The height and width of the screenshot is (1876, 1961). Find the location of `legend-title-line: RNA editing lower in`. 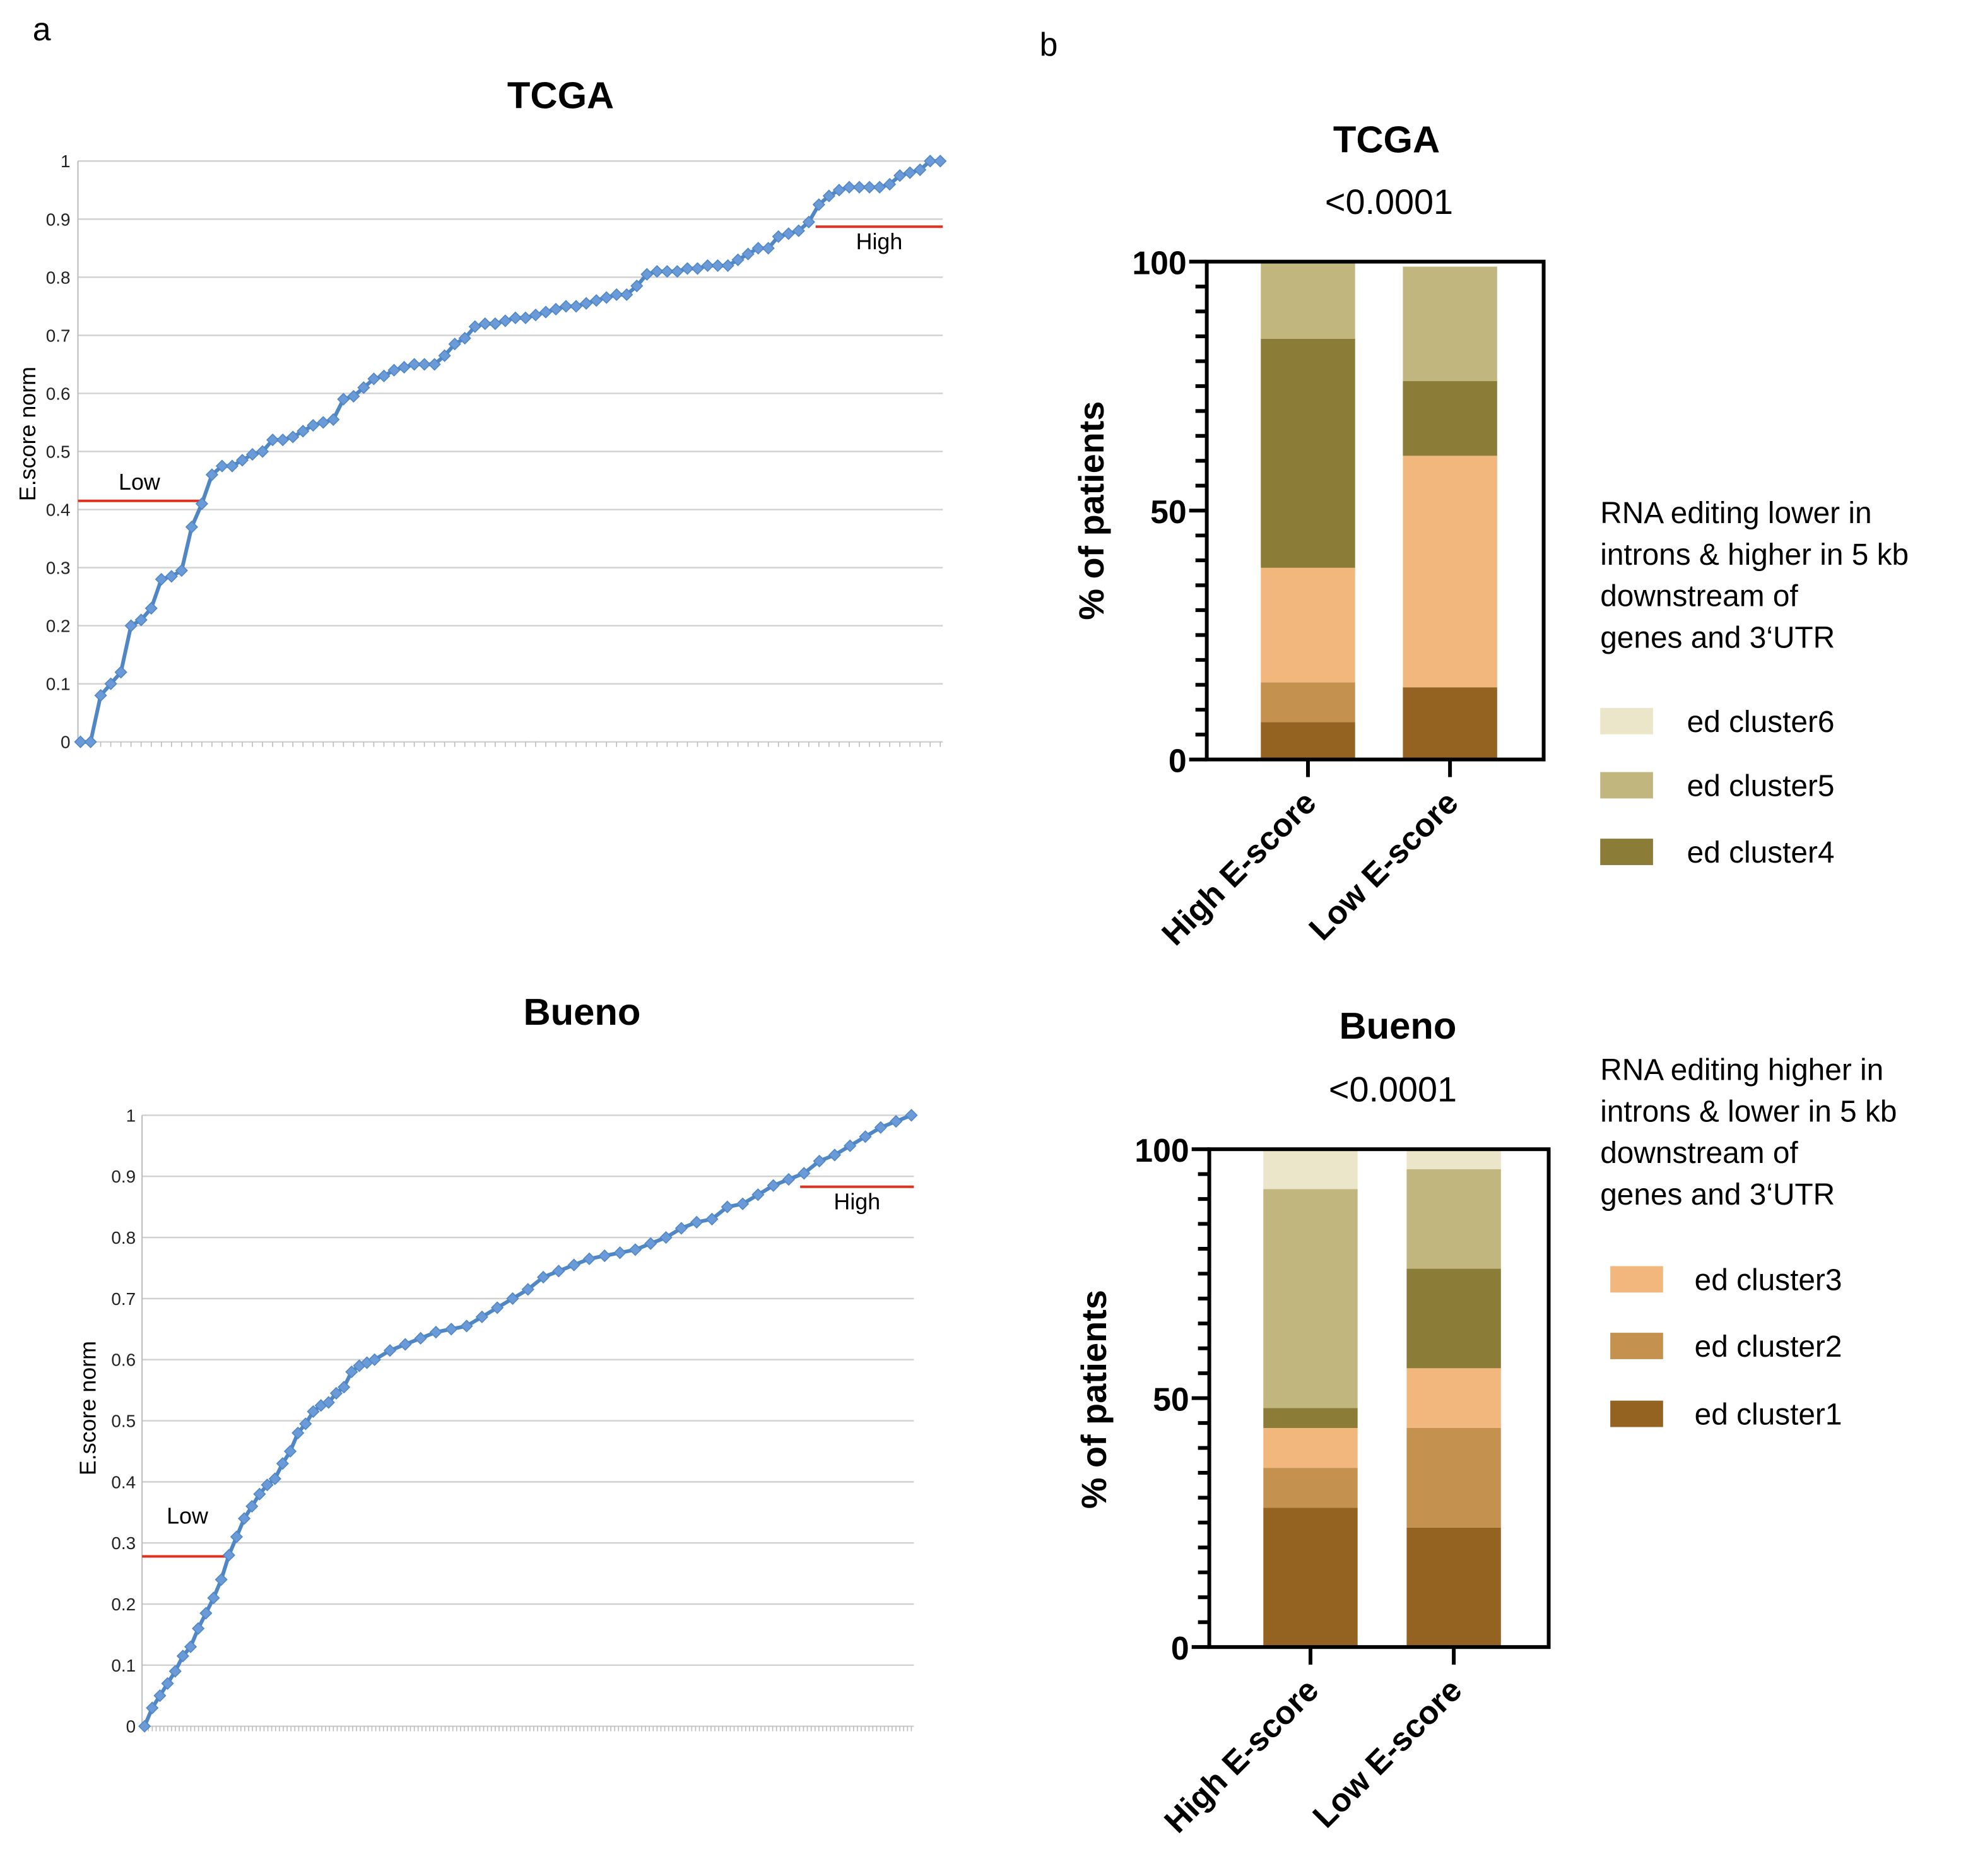

legend-title-line: RNA editing lower in is located at coordinates (1735, 513).